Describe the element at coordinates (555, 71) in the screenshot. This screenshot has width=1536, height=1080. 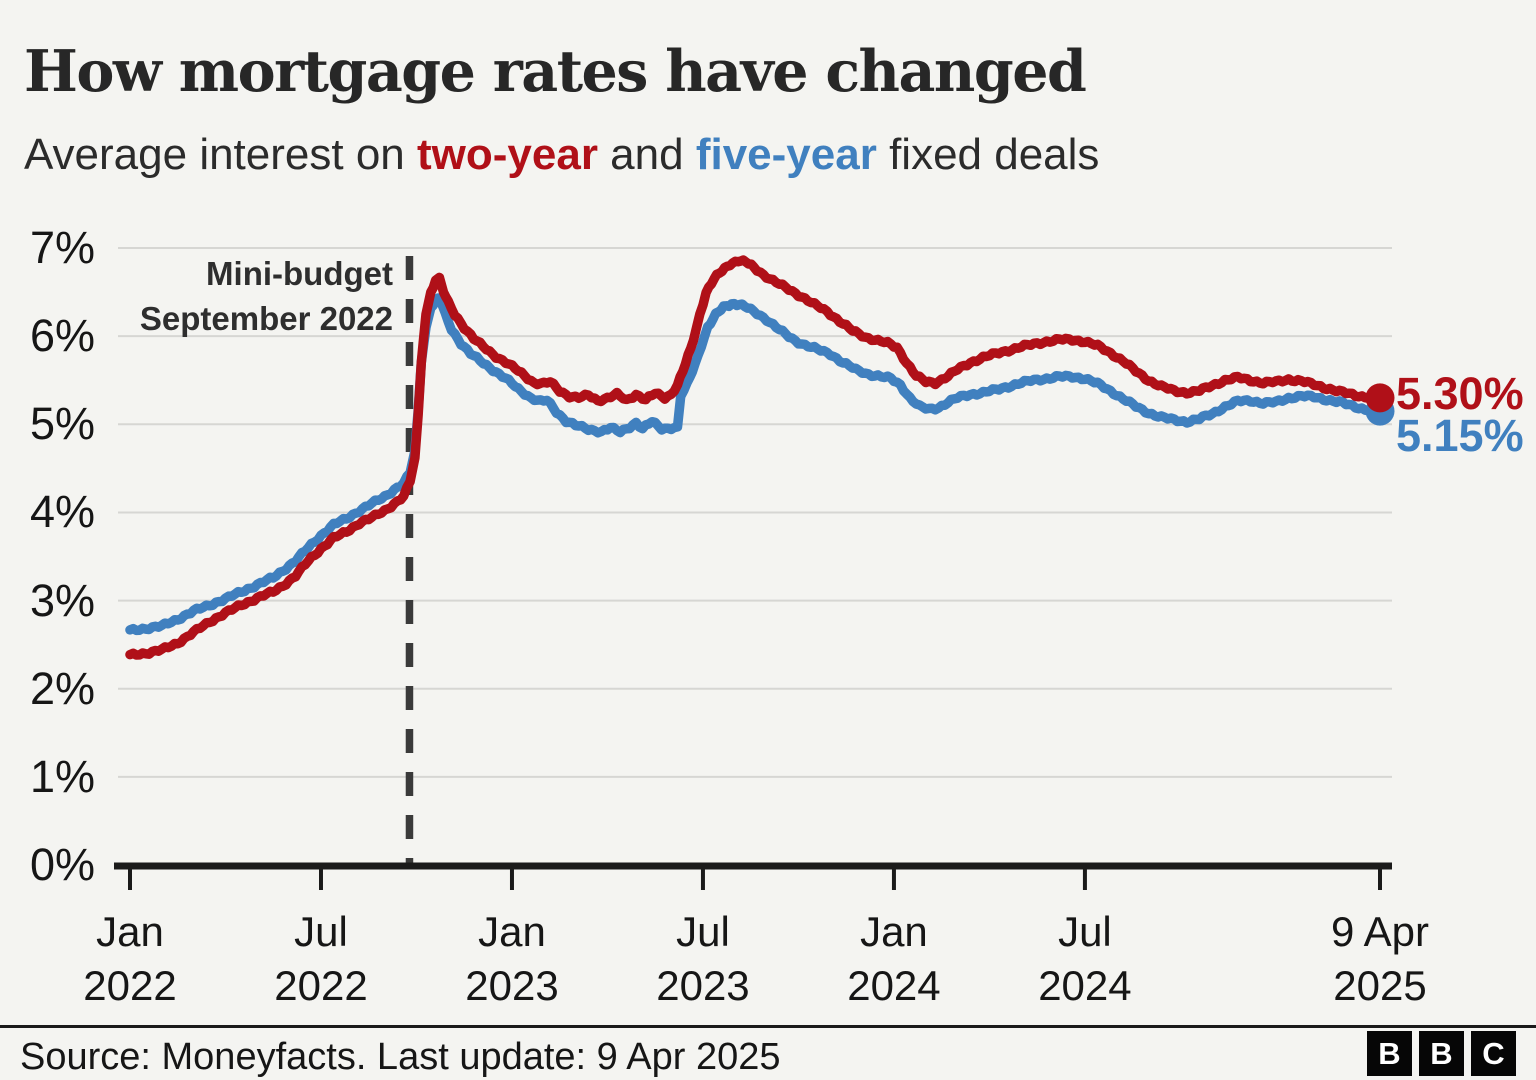
I see `page-title: How mortgage rates have changed` at that location.